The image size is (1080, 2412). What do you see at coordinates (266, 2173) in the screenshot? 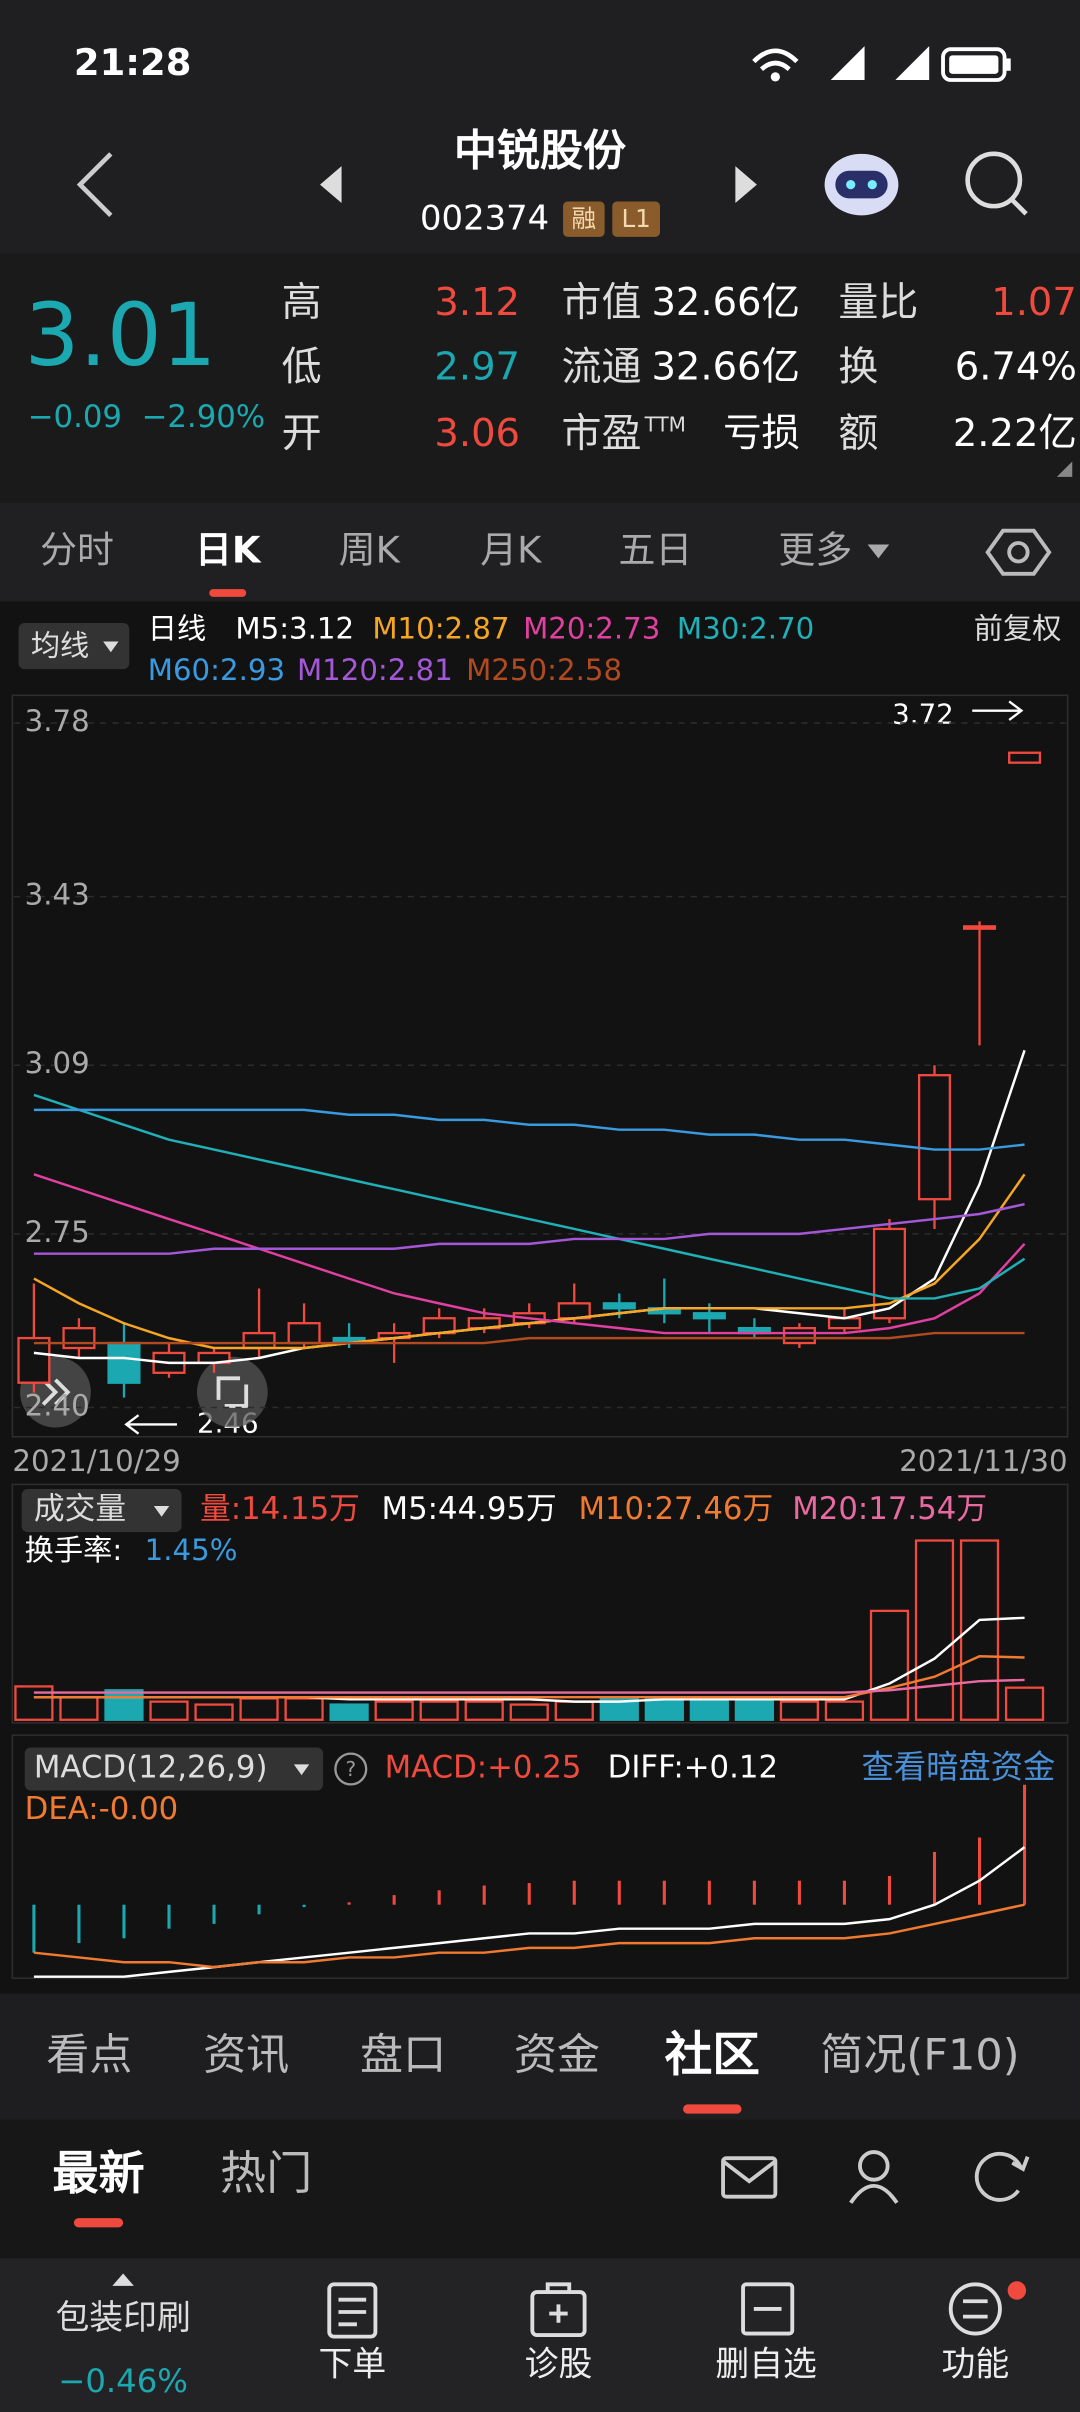
I see `feed-tab: 热门` at bounding box center [266, 2173].